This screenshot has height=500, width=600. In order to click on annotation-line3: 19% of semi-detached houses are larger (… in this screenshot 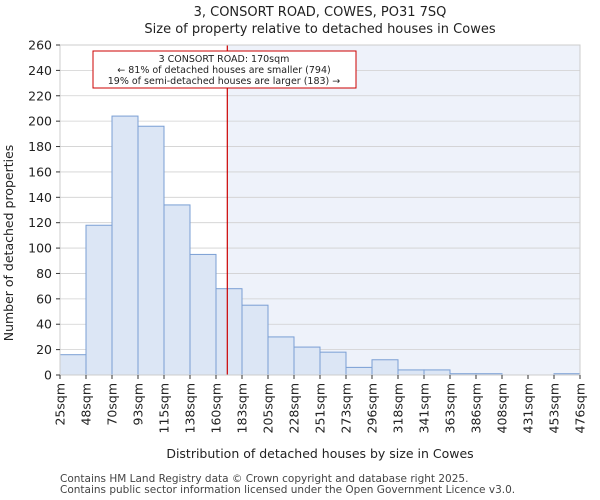, I will do `click(224, 81)`.